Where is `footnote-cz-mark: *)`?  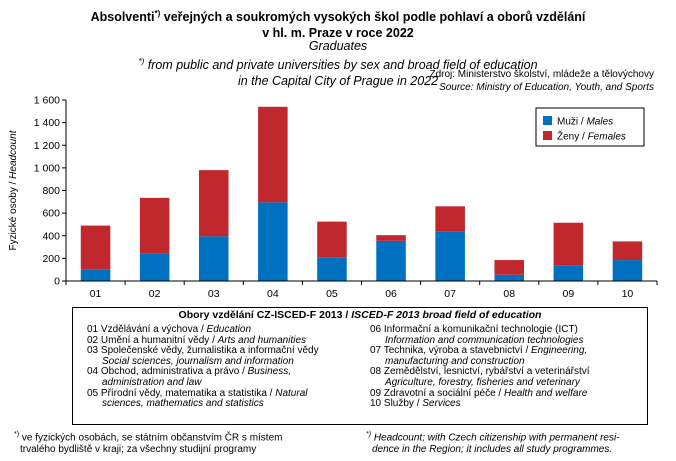 footnote-cz-mark: *) is located at coordinates (17, 434).